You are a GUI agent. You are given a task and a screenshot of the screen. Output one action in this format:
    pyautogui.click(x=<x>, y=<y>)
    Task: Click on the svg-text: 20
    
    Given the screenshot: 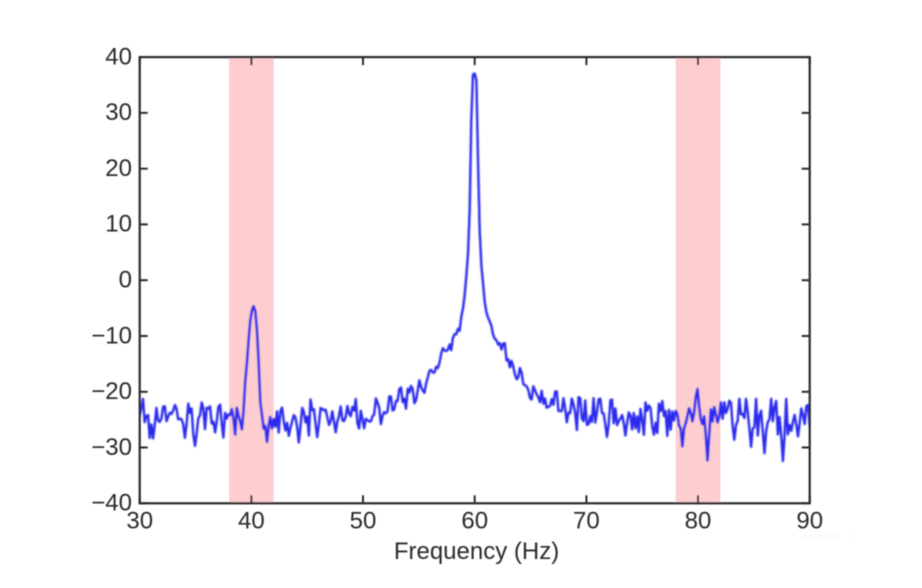 What is the action you would take?
    pyautogui.click(x=118, y=168)
    